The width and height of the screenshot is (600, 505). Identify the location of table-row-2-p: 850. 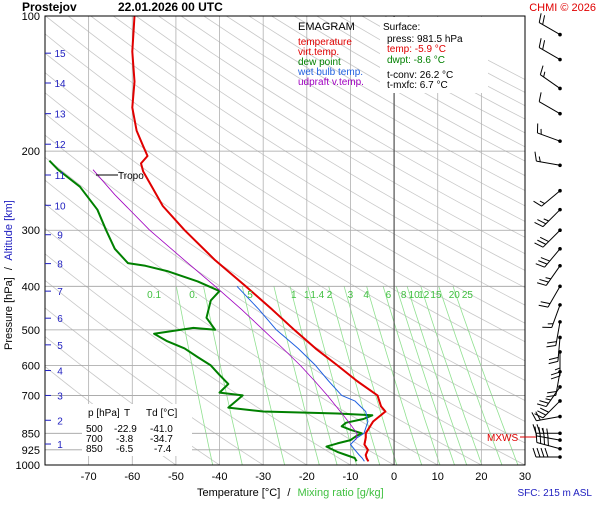
(94, 449).